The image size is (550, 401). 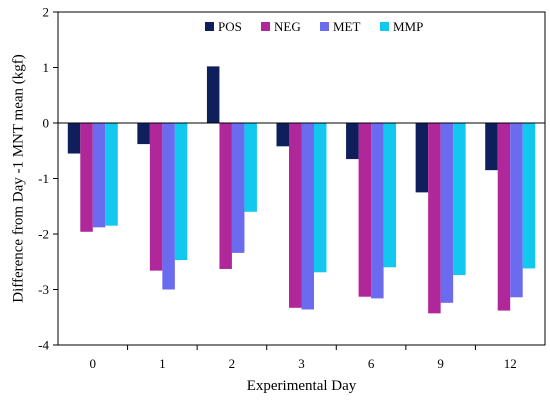 What do you see at coordinates (46, 12) in the screenshot?
I see `y-tick-label: 2` at bounding box center [46, 12].